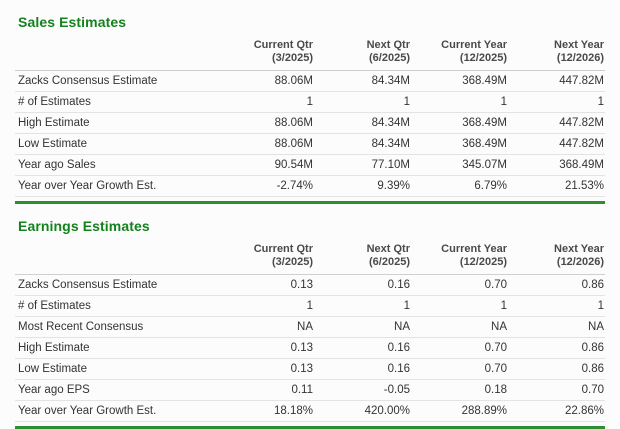 The height and width of the screenshot is (429, 620). Describe the element at coordinates (362, 390) in the screenshot. I see `cell-value: -0.05` at that location.